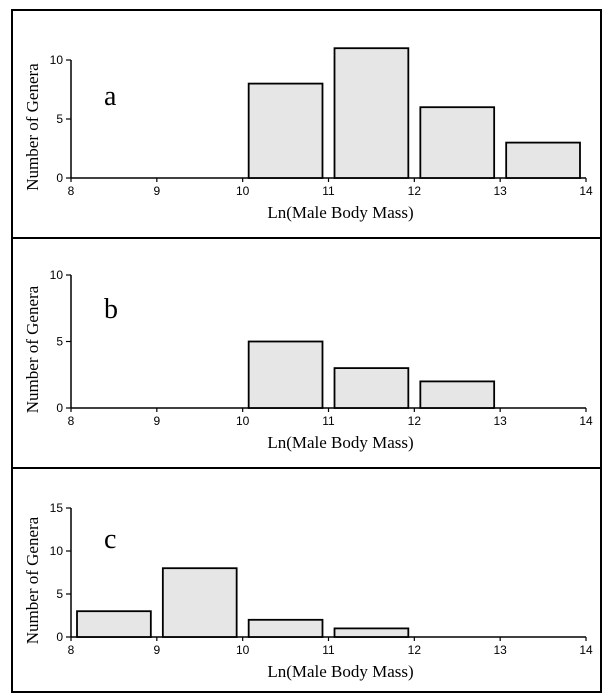 This screenshot has height=694, width=602. Describe the element at coordinates (57, 508) in the screenshot. I see `y-tick-label: 15` at that location.